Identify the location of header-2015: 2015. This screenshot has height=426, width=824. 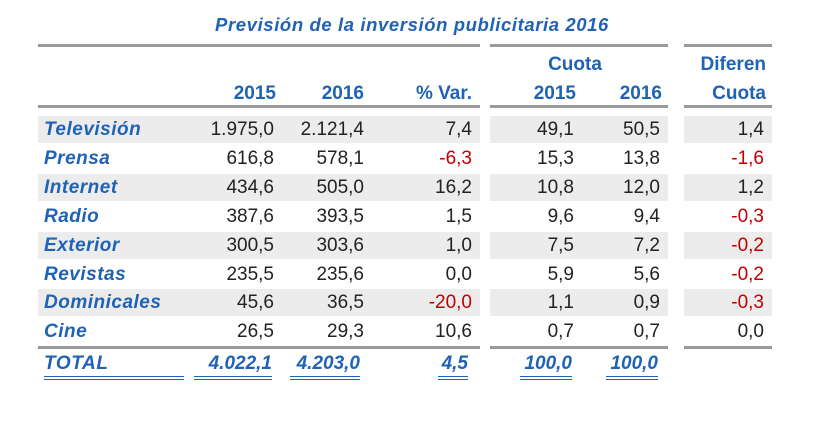
(254, 93).